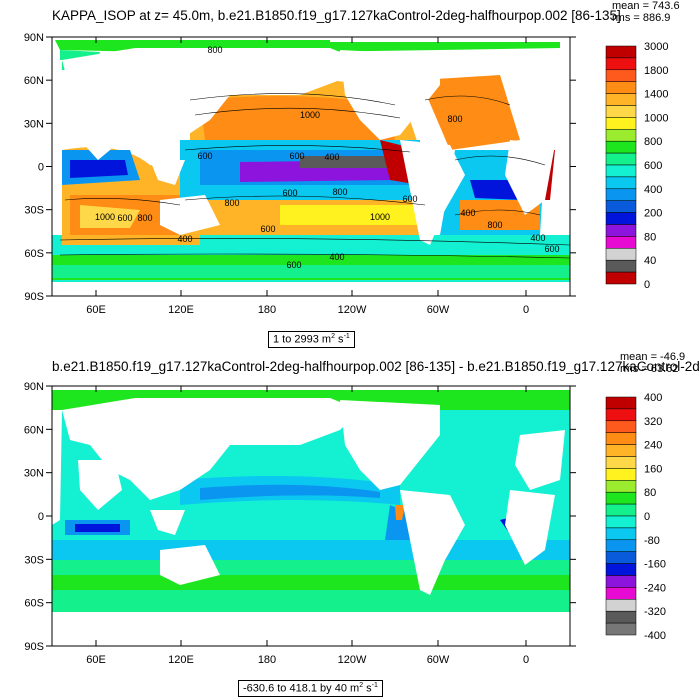 This screenshot has height=700, width=700. I want to click on y-tick-label: 90N, so click(34, 387).